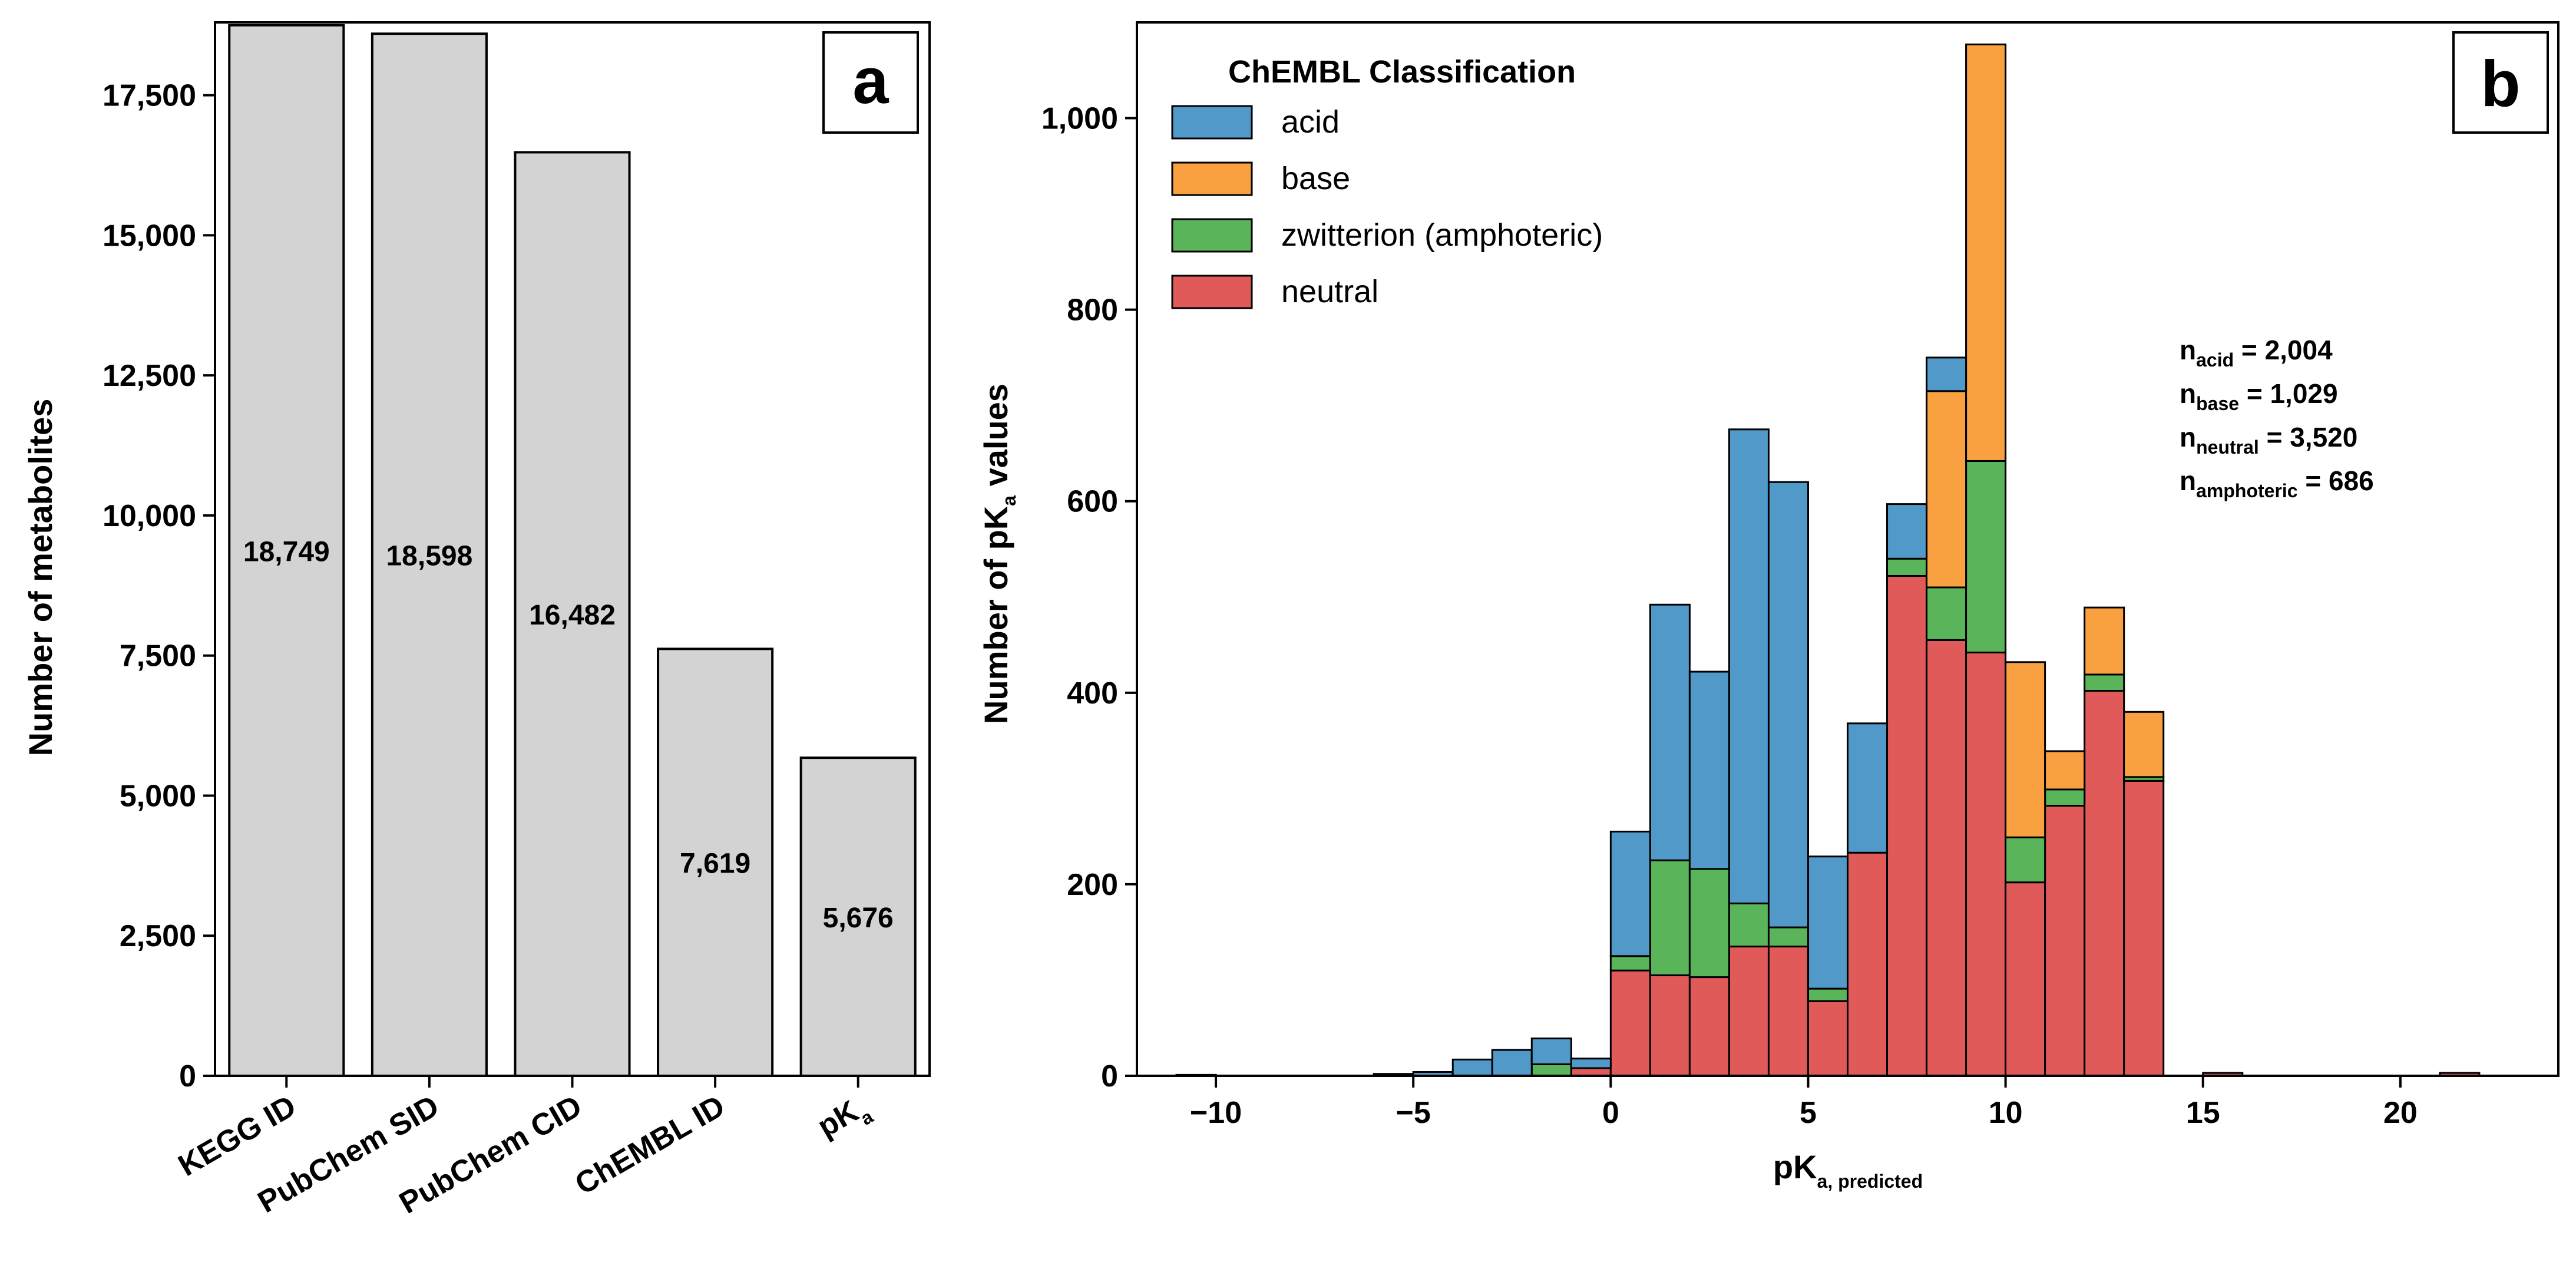  I want to click on panel-a-y-tick-label: 2,500, so click(158, 936).